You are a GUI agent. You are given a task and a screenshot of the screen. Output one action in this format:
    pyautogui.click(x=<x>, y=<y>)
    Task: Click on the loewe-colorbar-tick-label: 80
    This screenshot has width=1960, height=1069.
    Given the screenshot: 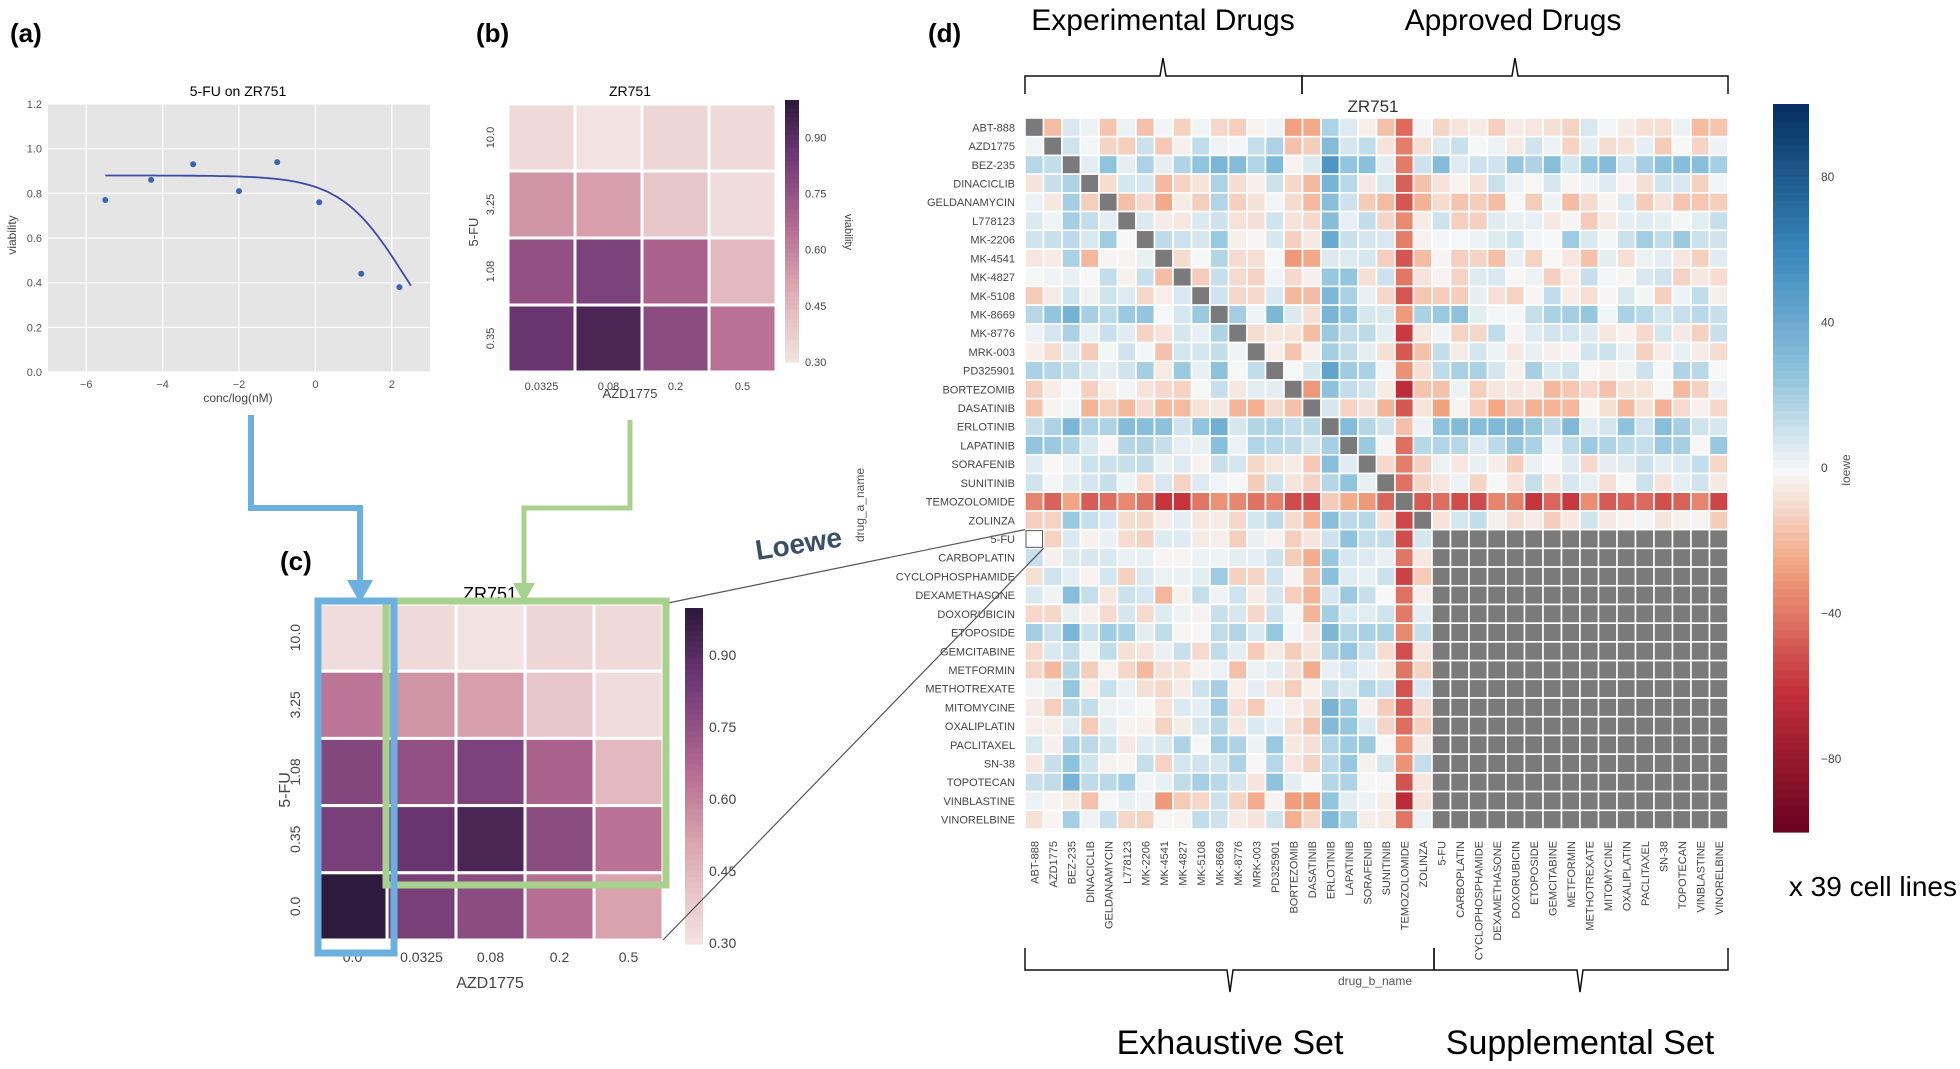 What is the action you would take?
    pyautogui.click(x=1828, y=177)
    